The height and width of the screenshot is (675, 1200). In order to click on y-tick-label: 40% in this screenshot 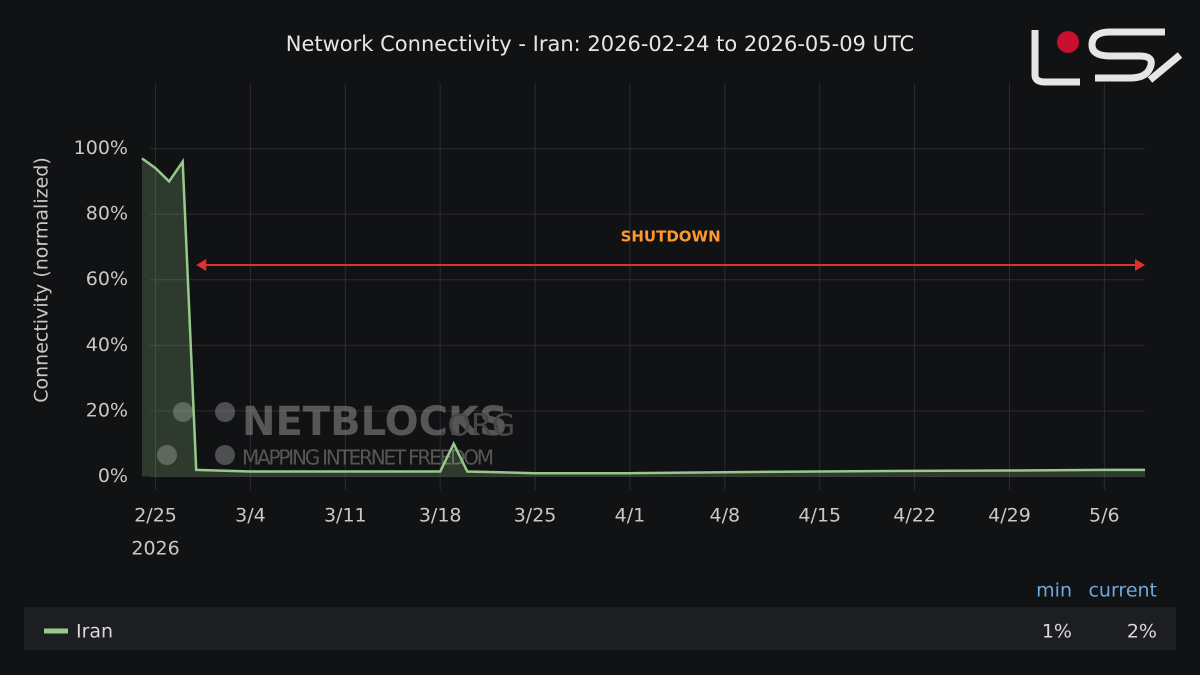, I will do `click(107, 345)`.